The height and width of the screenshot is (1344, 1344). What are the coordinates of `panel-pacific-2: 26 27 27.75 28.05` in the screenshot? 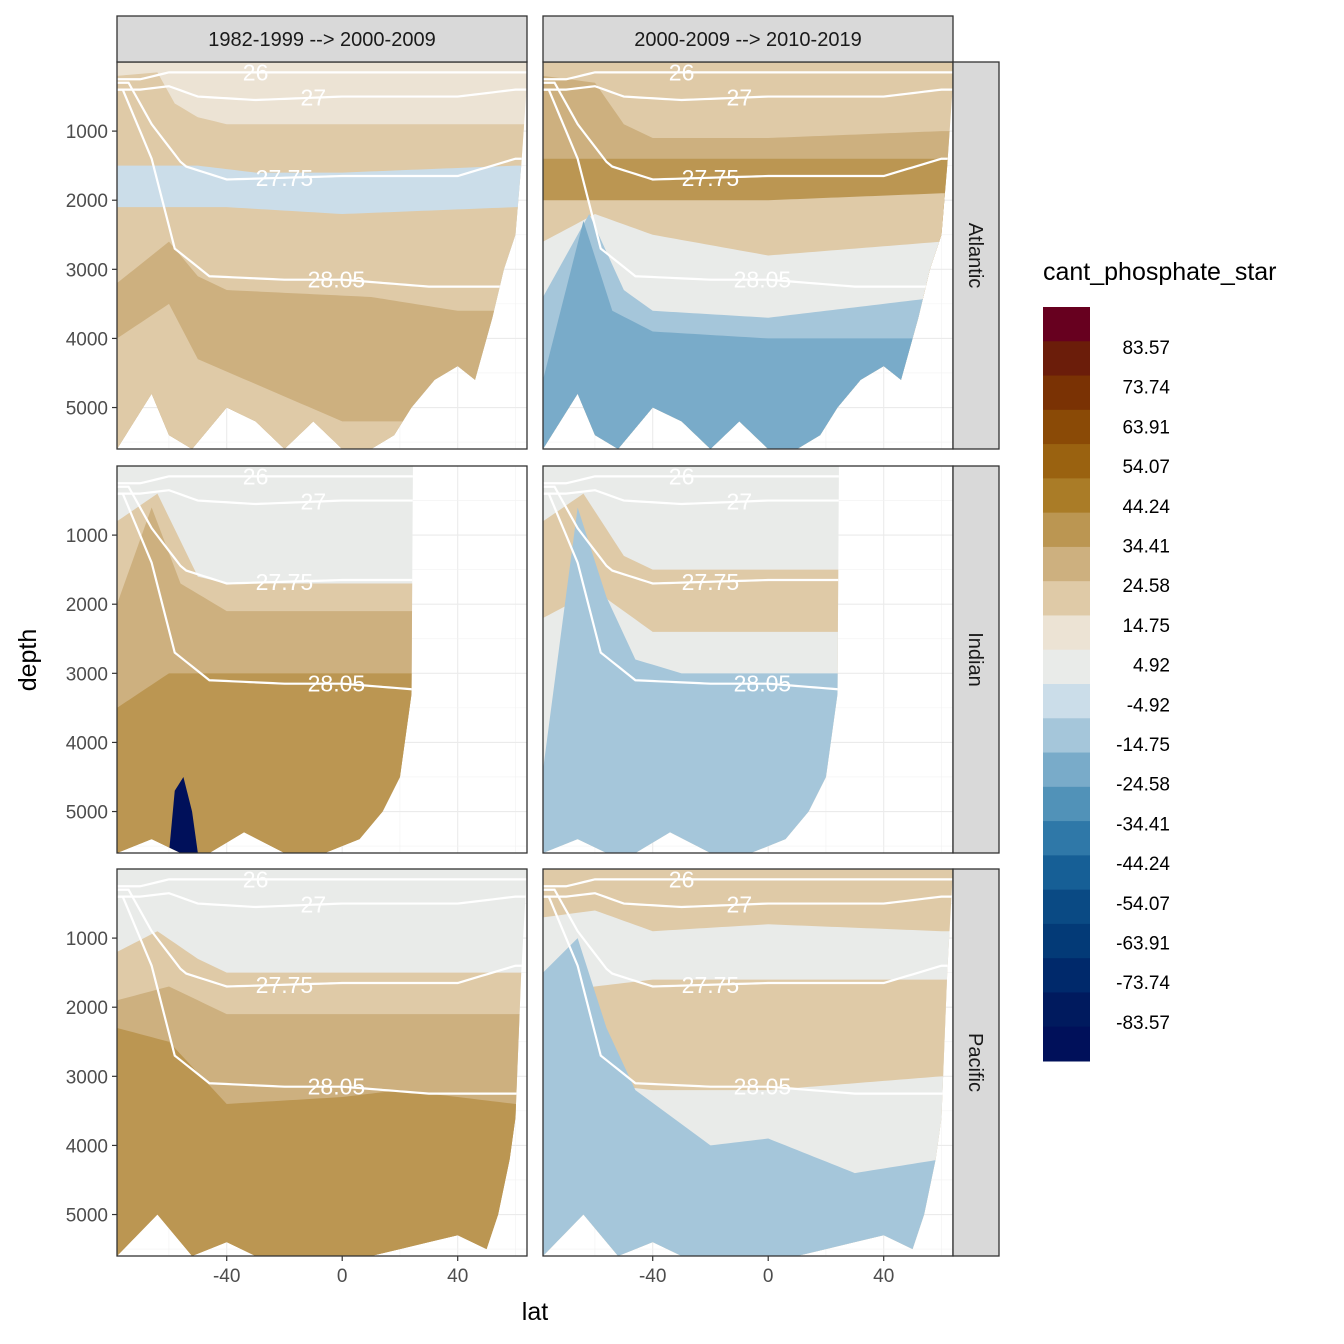 It's located at (748, 1061).